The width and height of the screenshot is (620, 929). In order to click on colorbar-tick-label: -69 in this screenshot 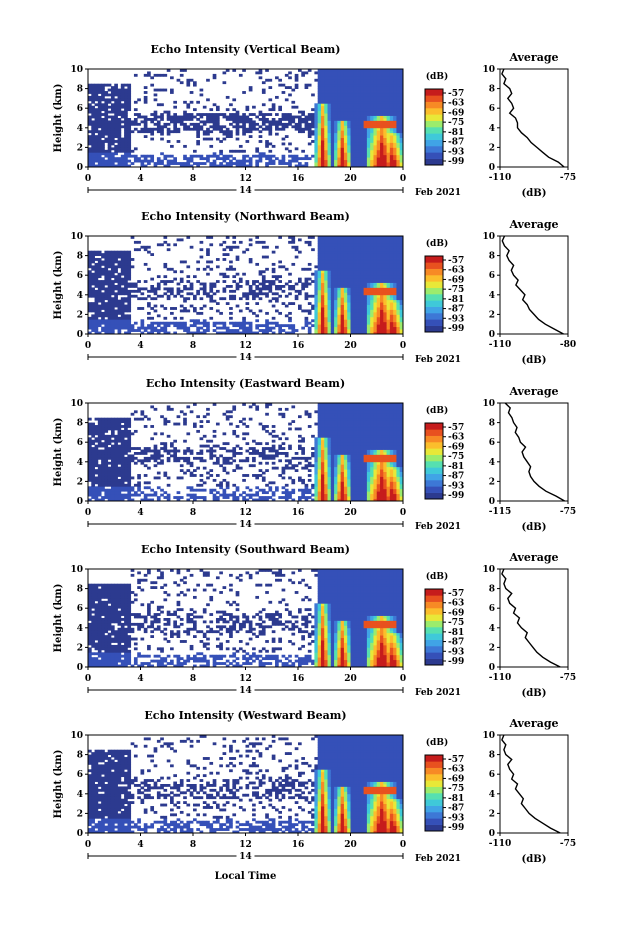, I will do `click(456, 113)`.